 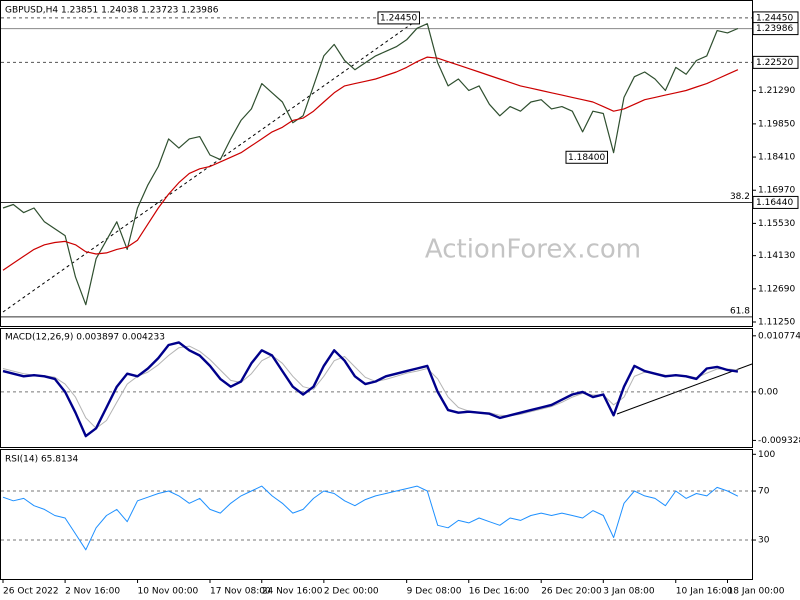 What do you see at coordinates (740, 197) in the screenshot?
I see `fib-label: 38.2` at bounding box center [740, 197].